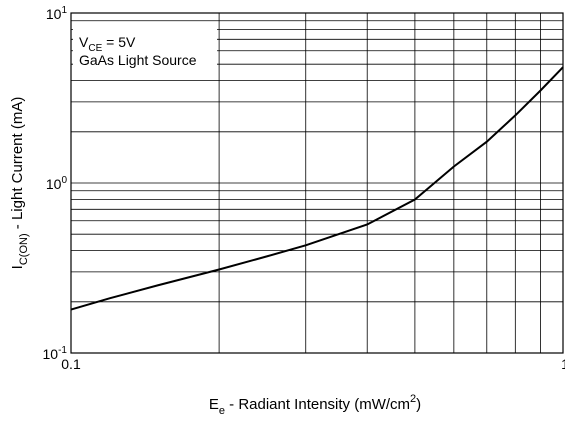 The image size is (565, 421). What do you see at coordinates (138, 60) in the screenshot?
I see `annotation-line2: GaAs Light Source` at bounding box center [138, 60].